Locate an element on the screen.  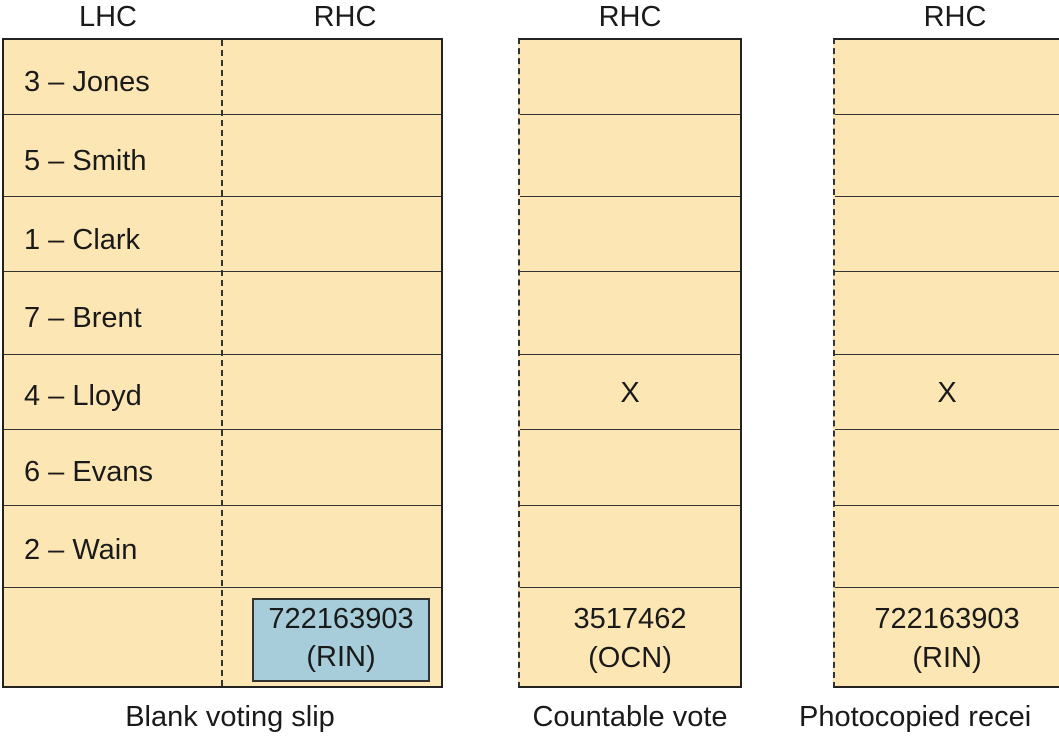
caption-blank-voting-slip: Blank voting slip is located at coordinates (230, 717).